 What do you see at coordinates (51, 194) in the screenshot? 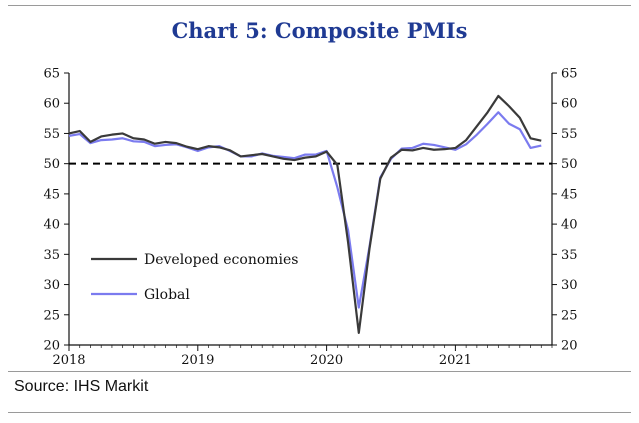
I see `y-tick-label-left: 45` at bounding box center [51, 194].